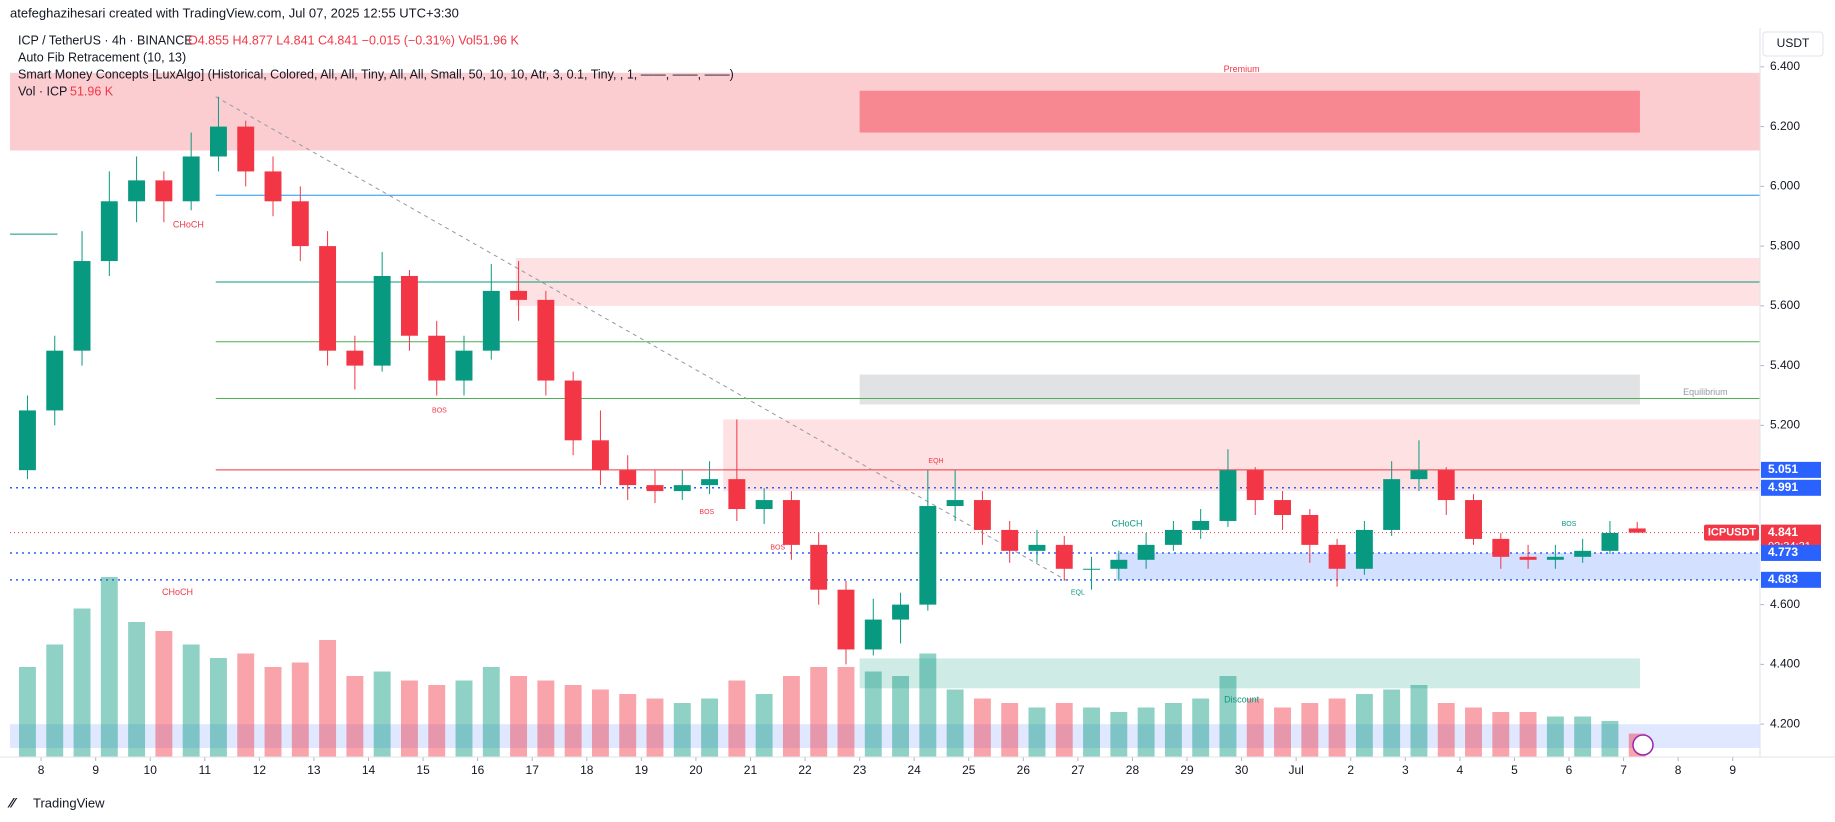 The height and width of the screenshot is (822, 1835). Describe the element at coordinates (1078, 593) in the screenshot. I see `annotation: EQL` at that location.